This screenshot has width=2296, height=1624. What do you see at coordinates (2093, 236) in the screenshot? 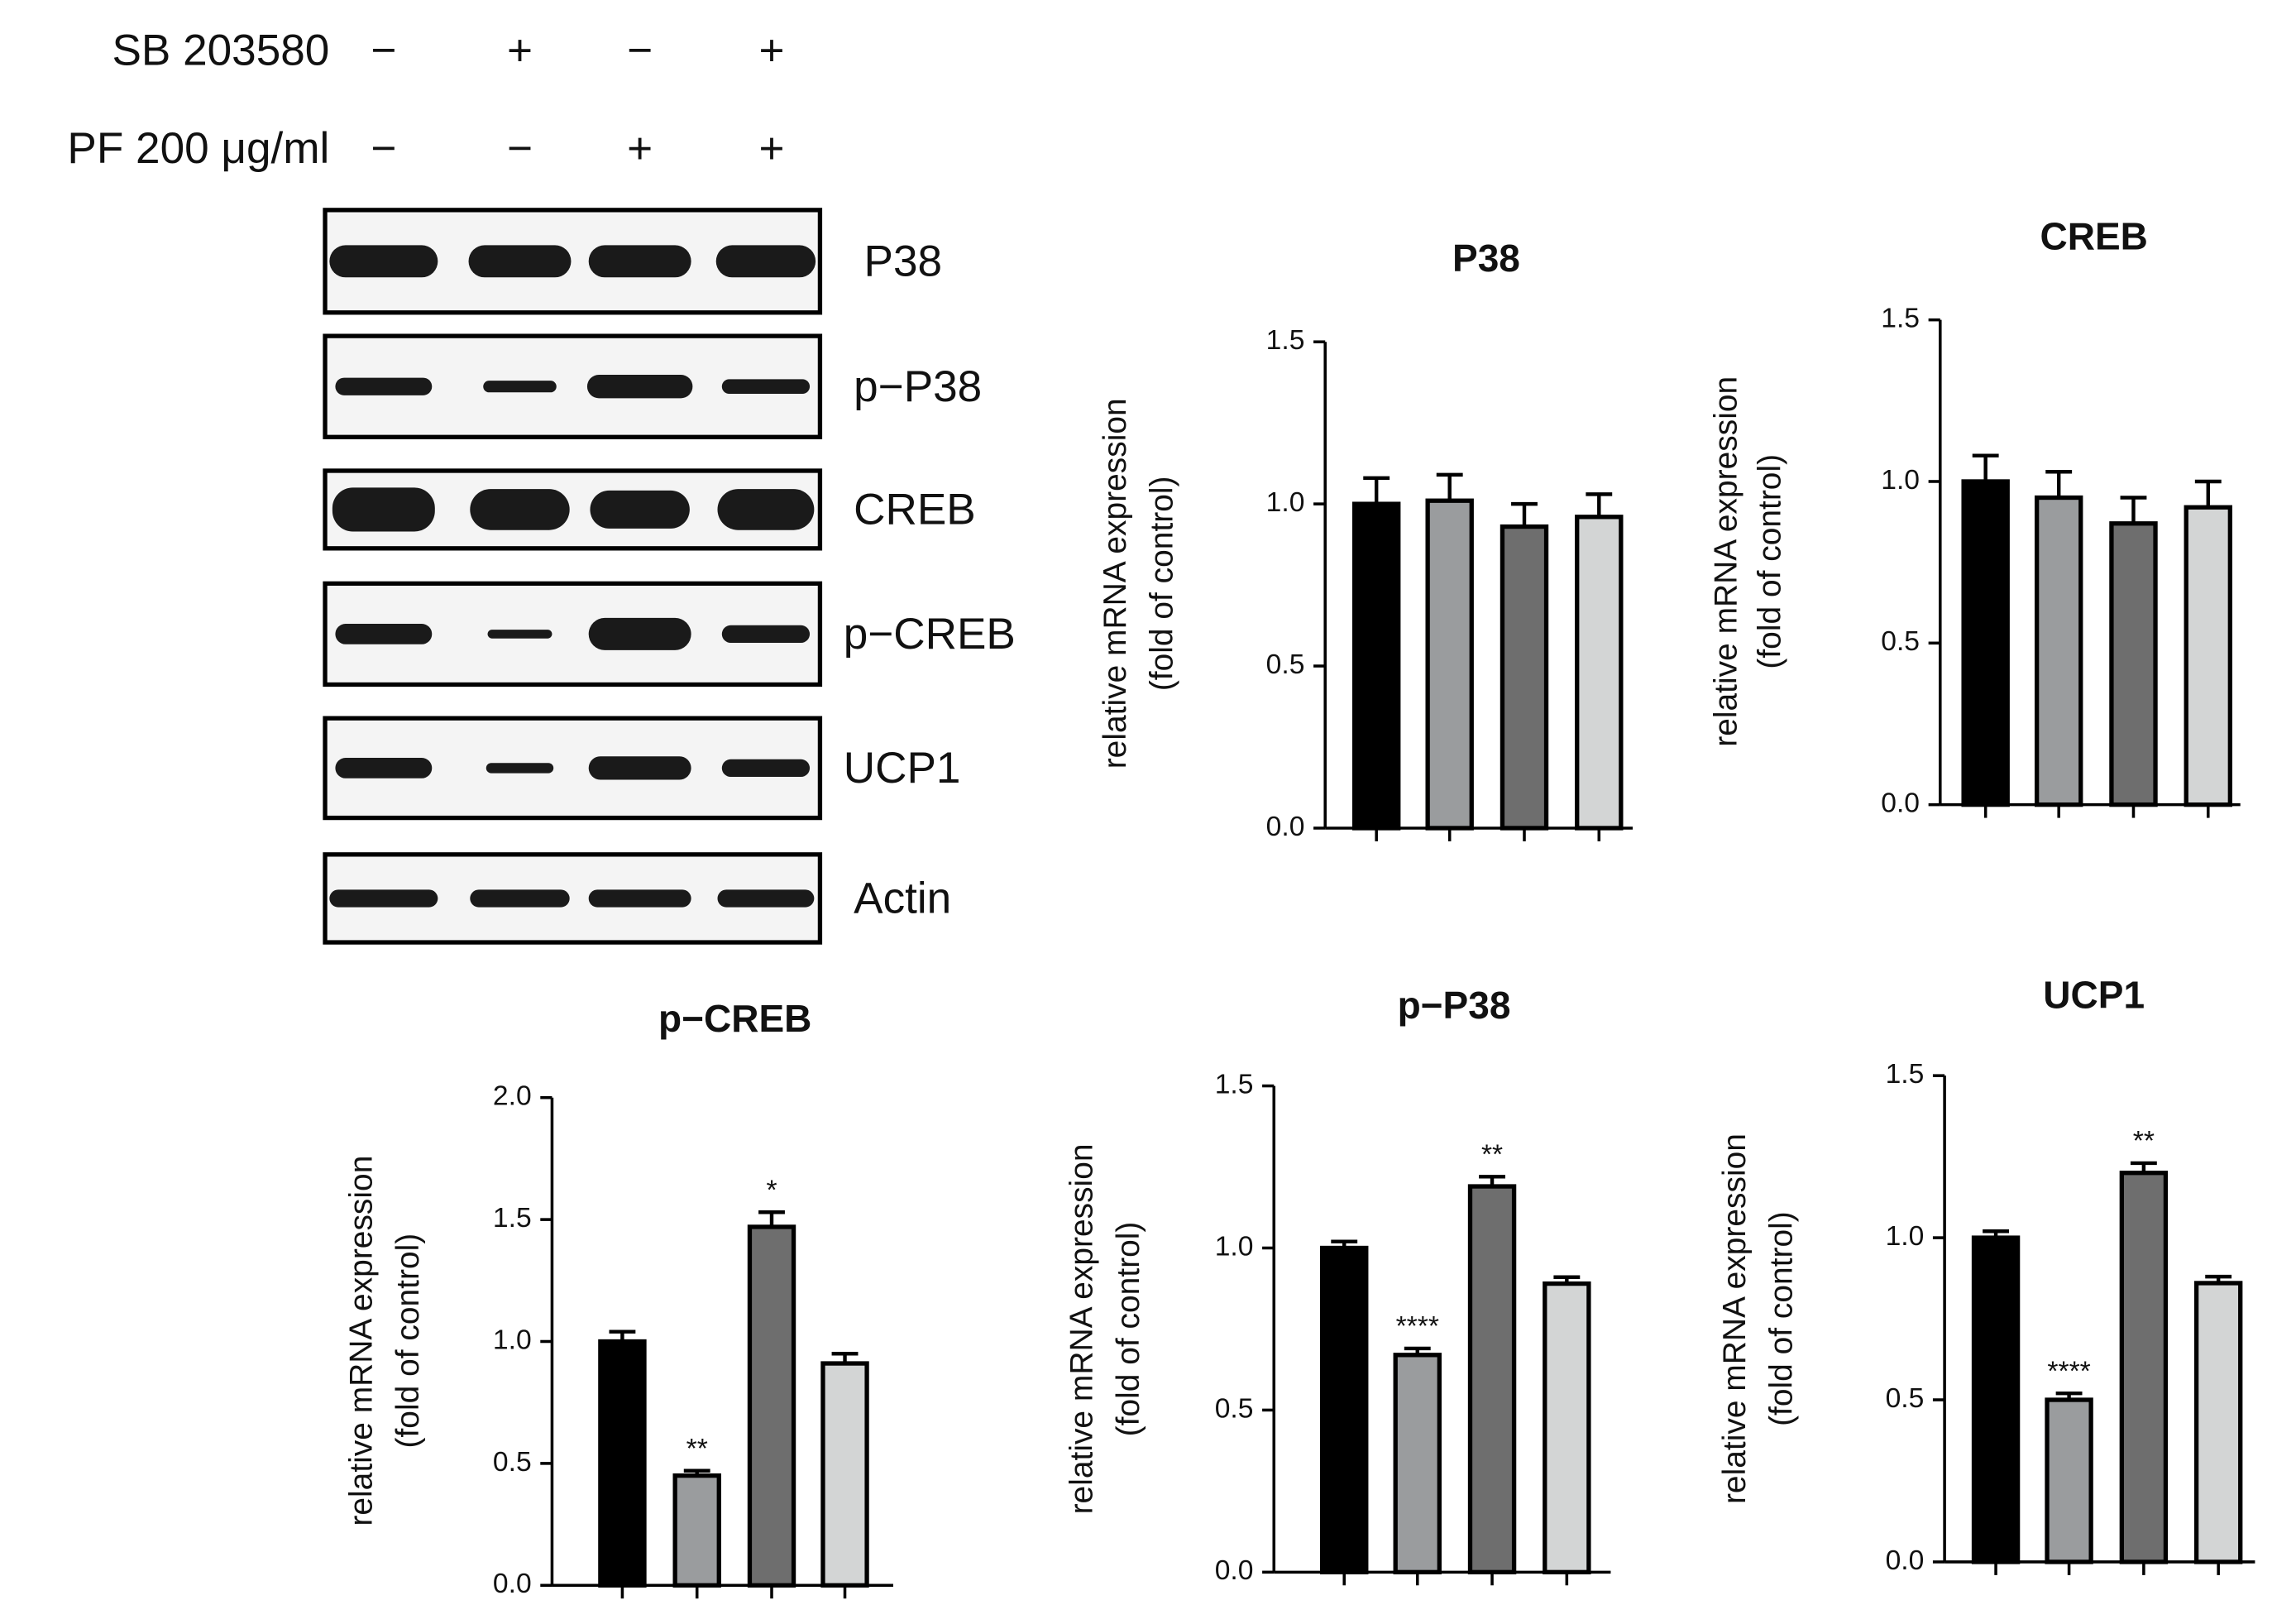
I see `chart-title: CREB` at bounding box center [2093, 236].